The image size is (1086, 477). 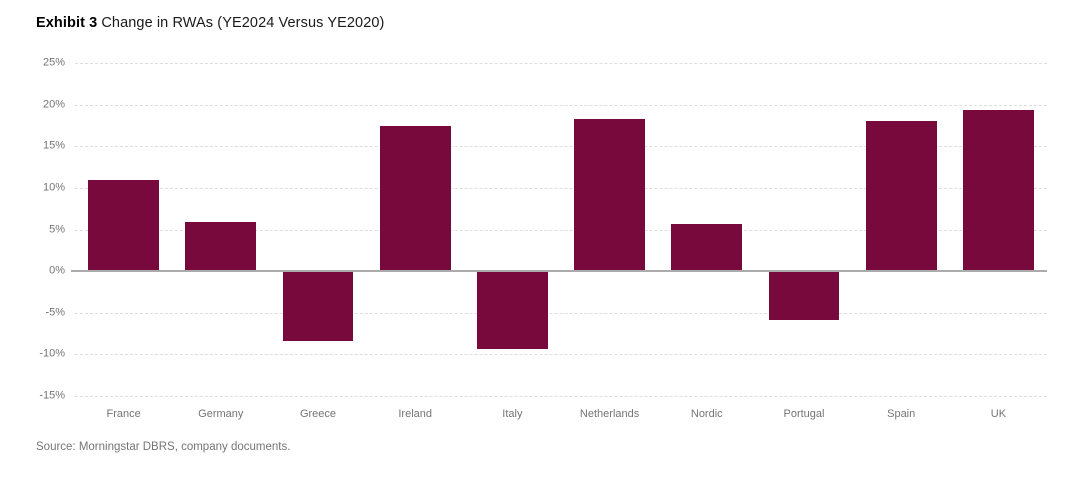 What do you see at coordinates (998, 414) in the screenshot?
I see `x-axis-label-uk: UK` at bounding box center [998, 414].